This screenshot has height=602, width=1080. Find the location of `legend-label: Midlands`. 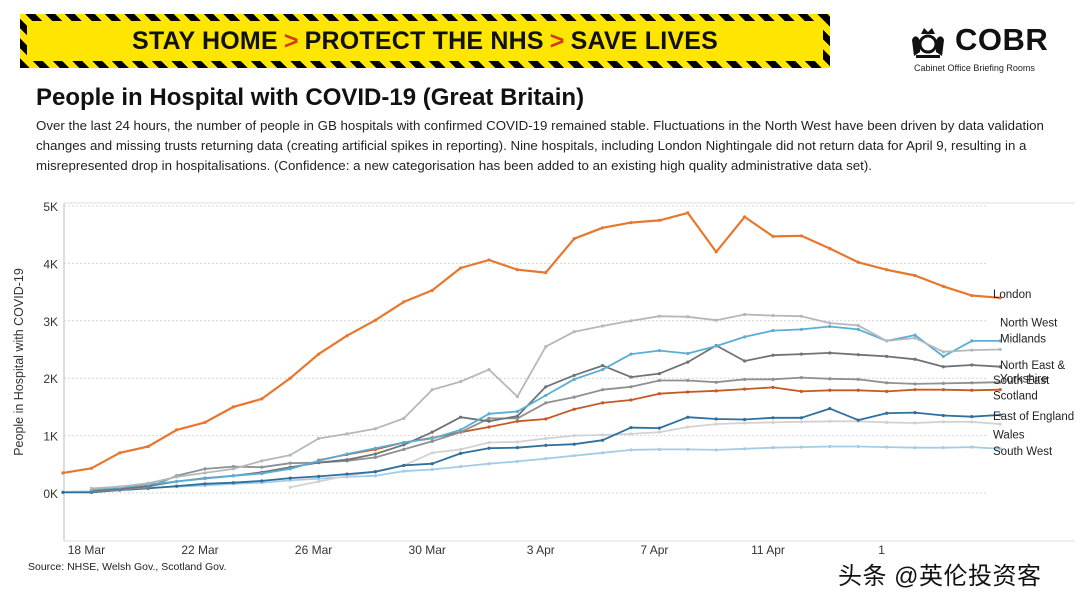

legend-label: Midlands is located at coordinates (1023, 340).